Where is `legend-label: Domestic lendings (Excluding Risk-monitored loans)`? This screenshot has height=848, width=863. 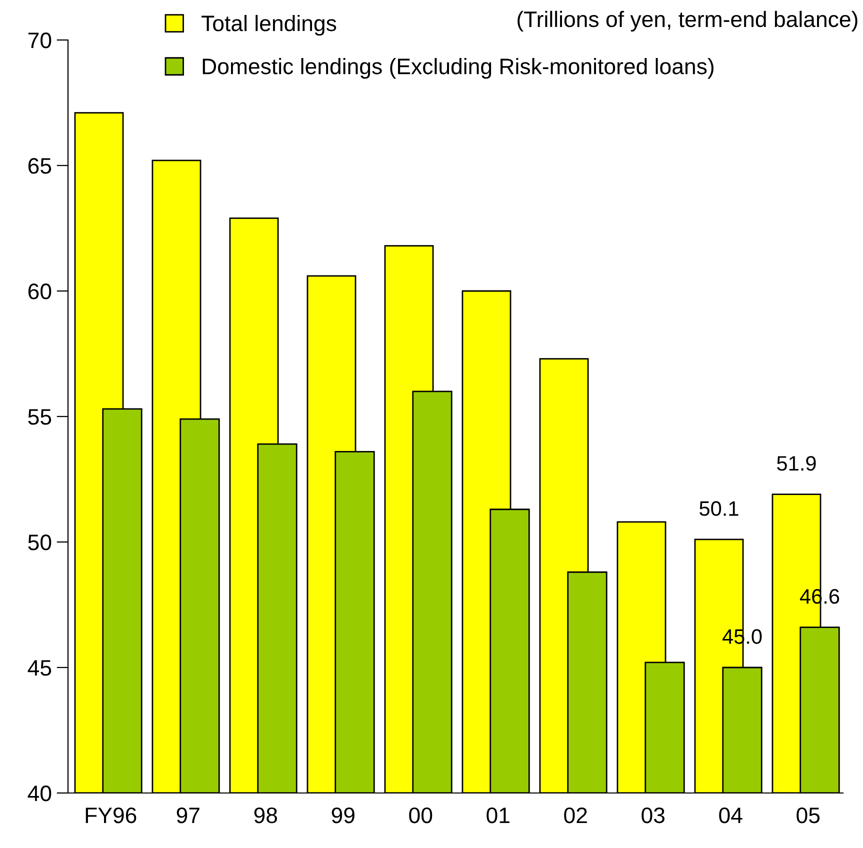
legend-label: Domestic lendings (Excluding Risk-monitored loans) is located at coordinates (458, 68).